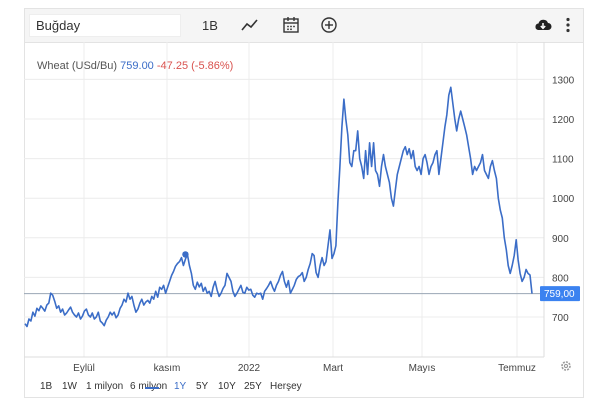 This screenshot has height=404, width=600. Describe the element at coordinates (543, 25) in the screenshot. I see `cloud-download-icon` at that location.